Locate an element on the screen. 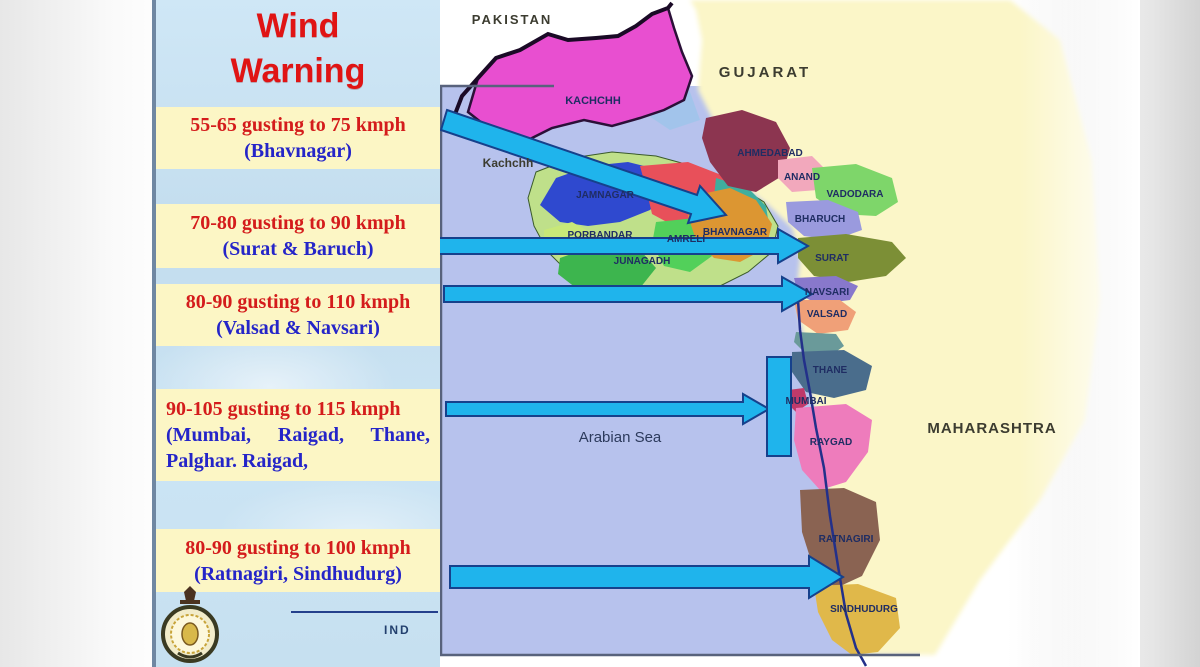 The height and width of the screenshot is (667, 1200). wind-area-text: (Mumbai, Raigad, Thane, Palghar. Raigad, is located at coordinates (298, 448).